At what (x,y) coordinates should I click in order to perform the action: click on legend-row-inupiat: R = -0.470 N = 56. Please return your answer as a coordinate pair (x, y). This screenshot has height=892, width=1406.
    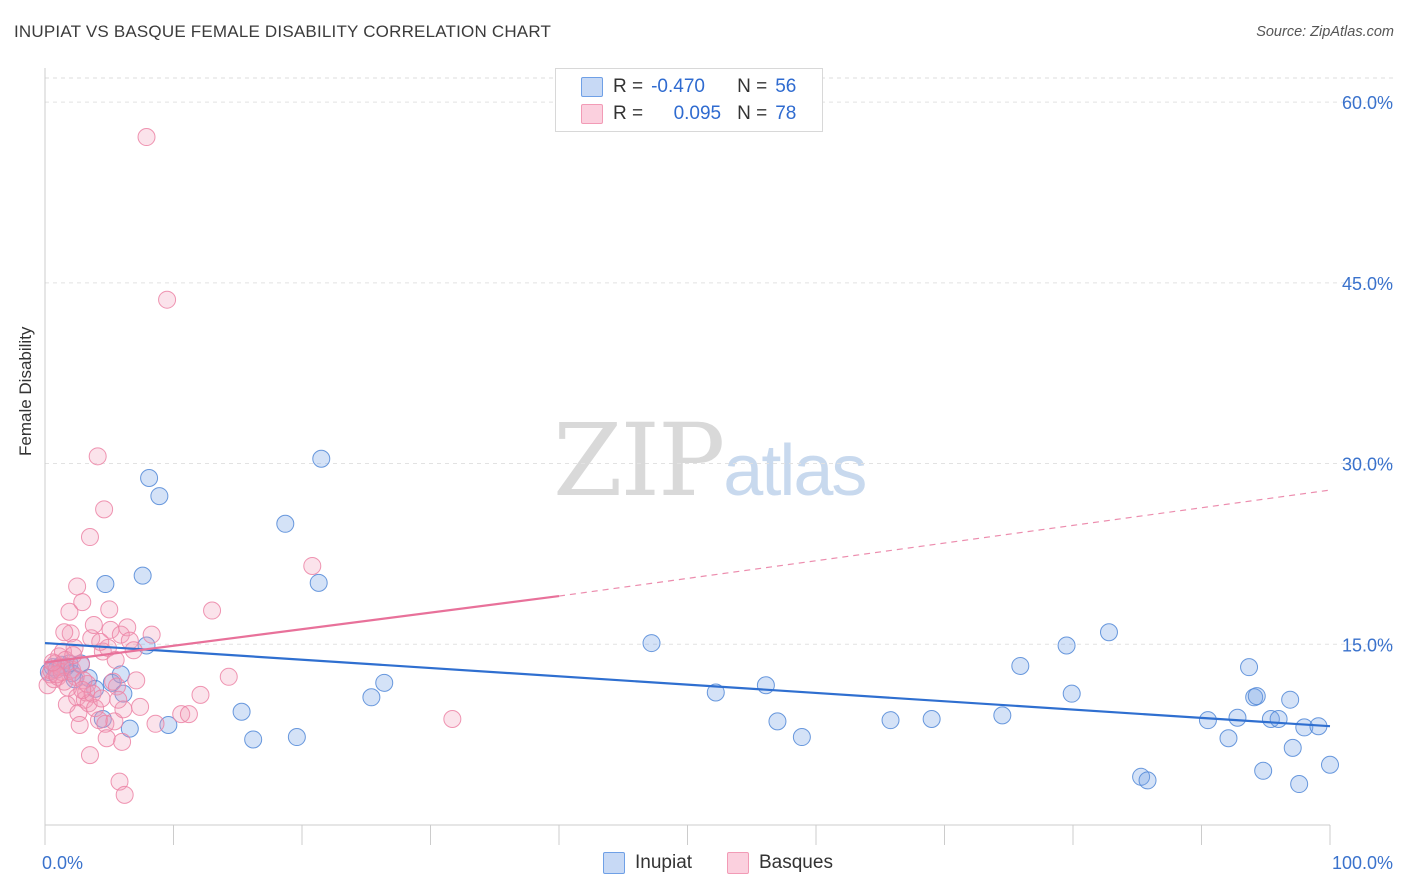
    Looking at the image, I should click on (676, 87).